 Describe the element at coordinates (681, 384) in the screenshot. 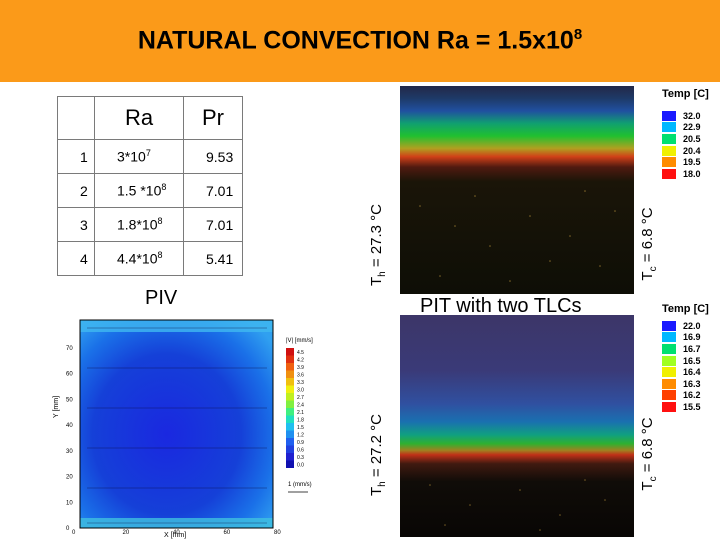

I see `legend-entry: 16.3` at that location.